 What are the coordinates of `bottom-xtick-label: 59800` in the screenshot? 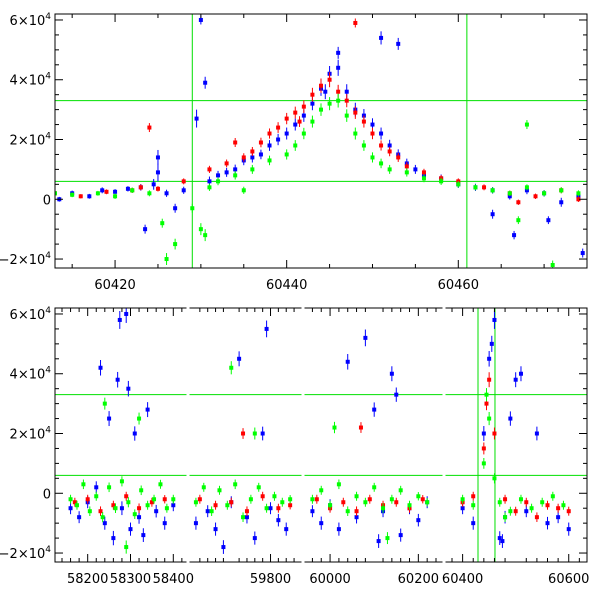 It's located at (270, 579).